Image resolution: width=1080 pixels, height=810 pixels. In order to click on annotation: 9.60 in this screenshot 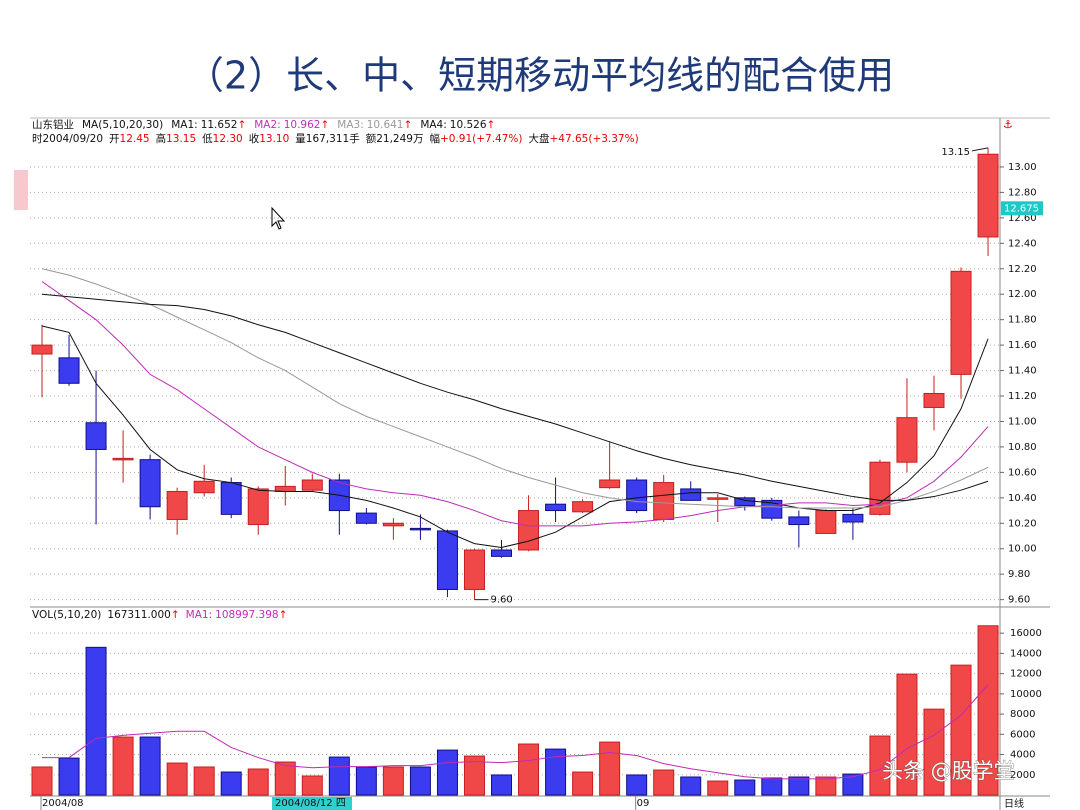, I will do `click(501, 600)`.